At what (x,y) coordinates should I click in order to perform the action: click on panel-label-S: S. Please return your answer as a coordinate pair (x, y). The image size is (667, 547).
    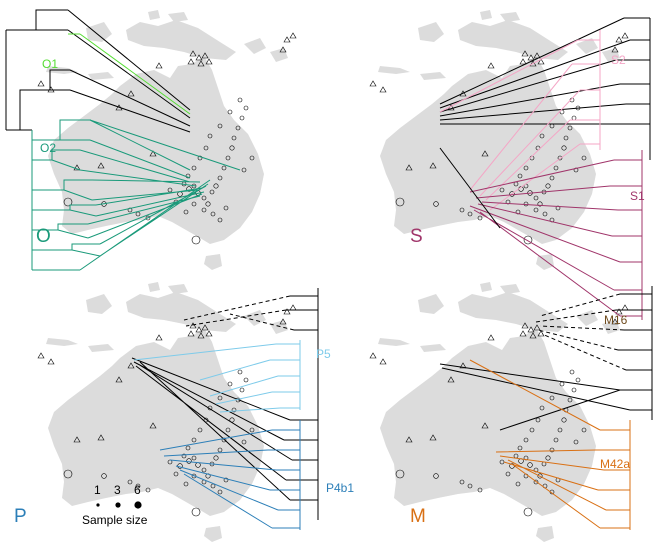
    Looking at the image, I should click on (416, 236).